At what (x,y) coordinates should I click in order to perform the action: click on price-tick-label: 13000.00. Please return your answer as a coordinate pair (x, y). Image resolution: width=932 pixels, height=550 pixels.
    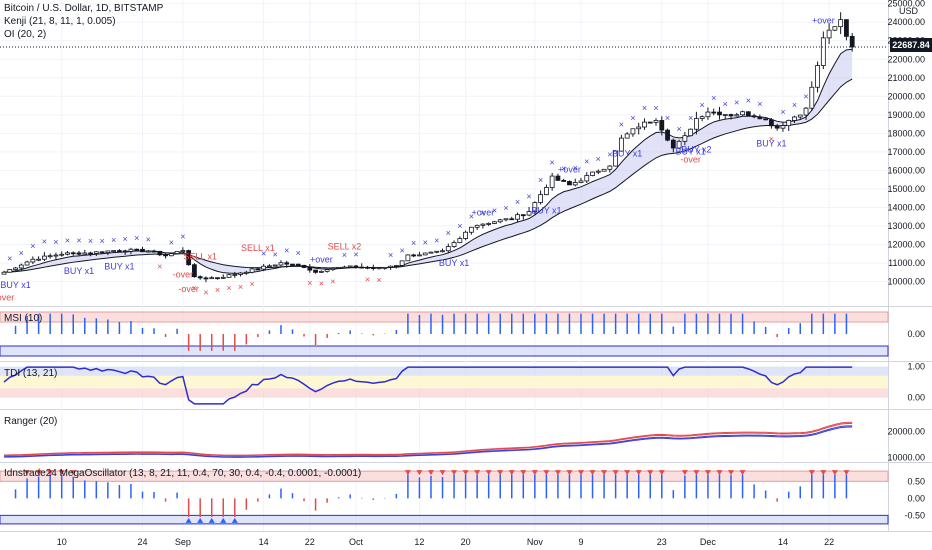
    Looking at the image, I should click on (906, 226).